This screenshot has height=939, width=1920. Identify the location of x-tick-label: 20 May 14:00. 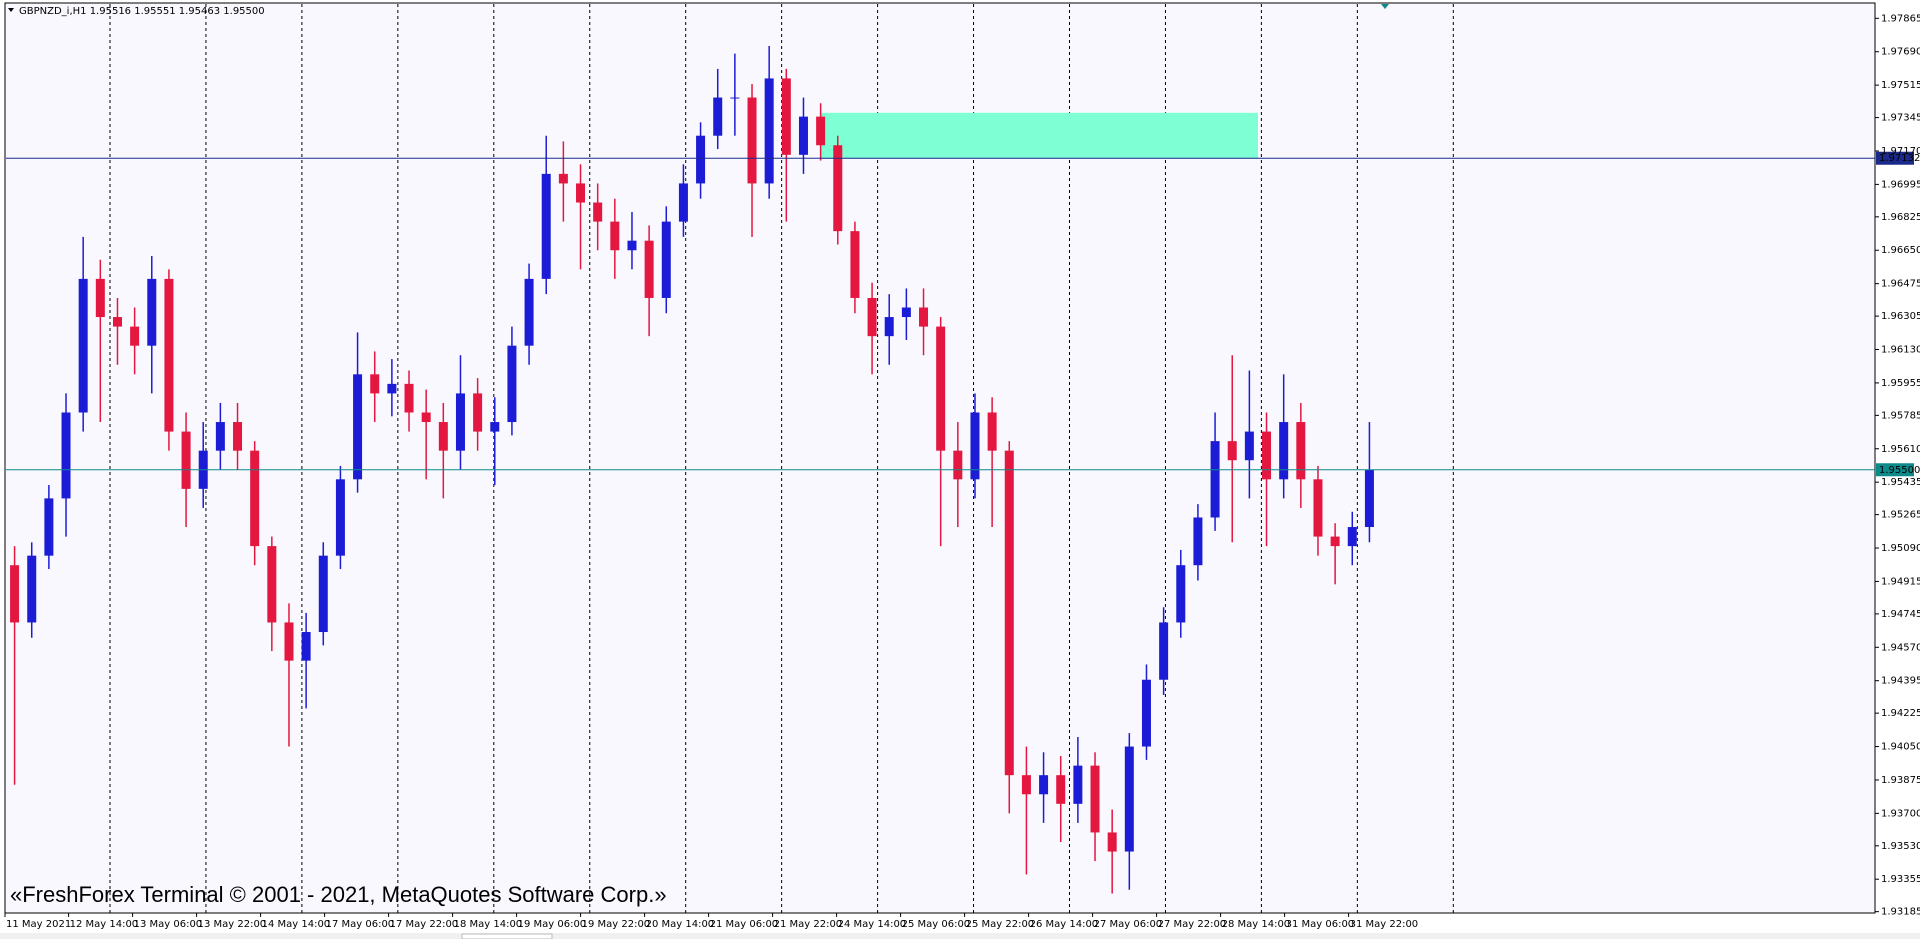
(680, 924).